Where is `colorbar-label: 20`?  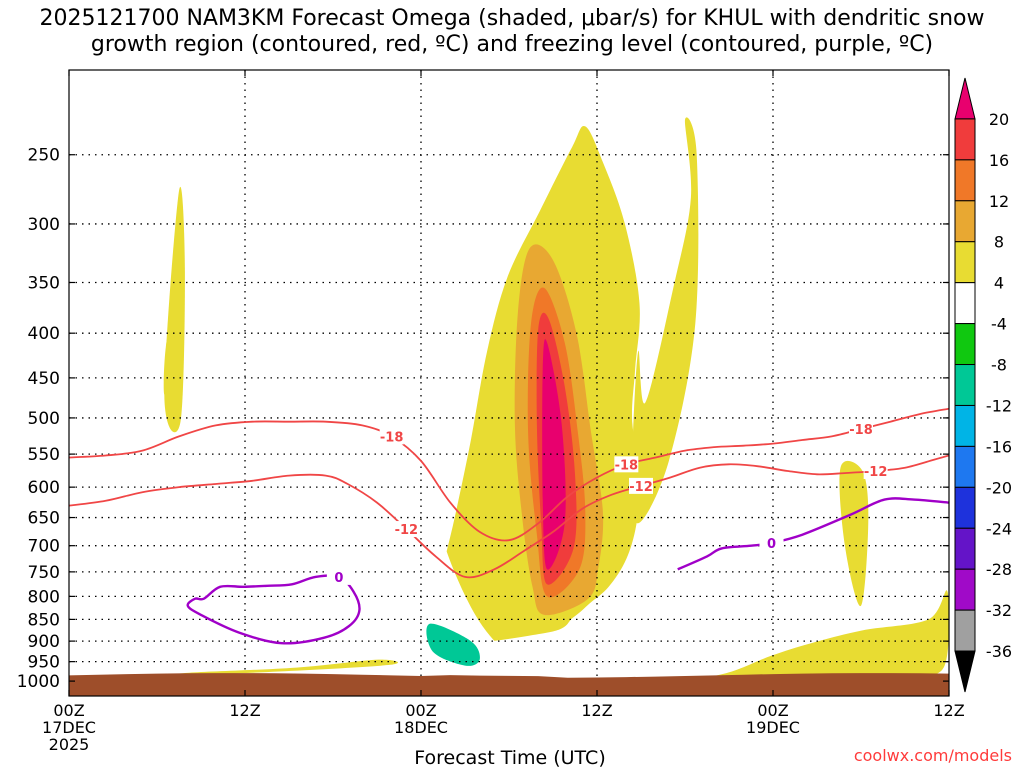
colorbar-label: 20 is located at coordinates (999, 119).